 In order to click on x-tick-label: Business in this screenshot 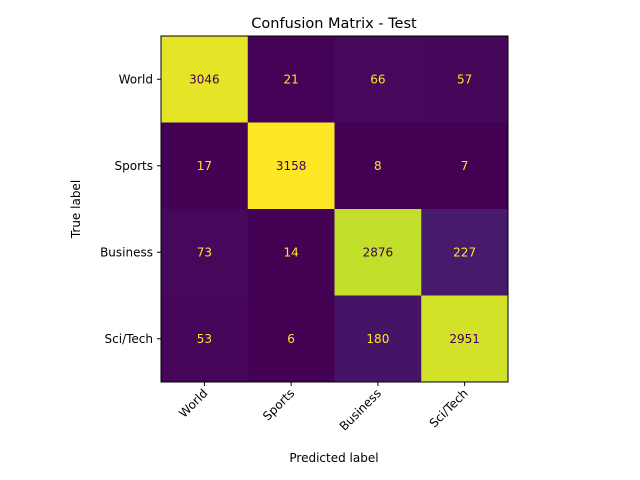, I will do `click(360, 409)`.